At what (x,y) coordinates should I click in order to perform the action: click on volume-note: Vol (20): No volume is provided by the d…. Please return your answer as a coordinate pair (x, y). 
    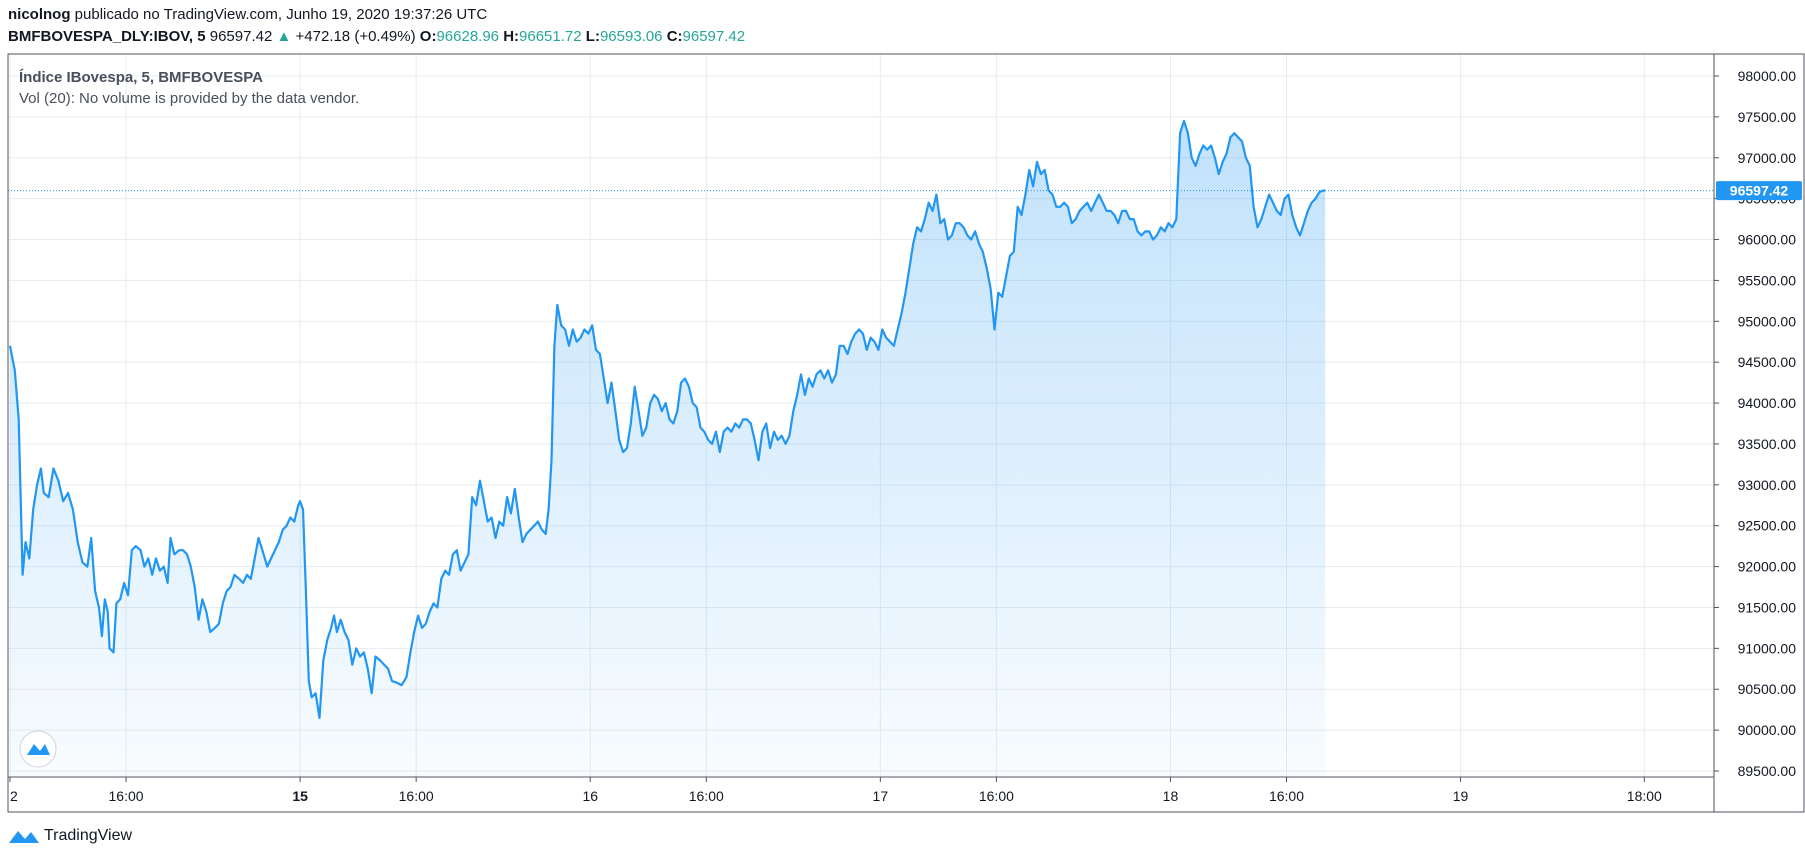
    Looking at the image, I should click on (189, 98).